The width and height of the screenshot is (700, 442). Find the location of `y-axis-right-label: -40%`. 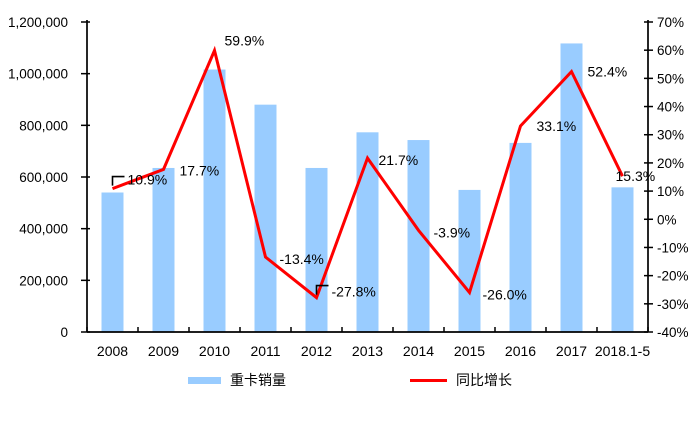

y-axis-right-label: -40% is located at coordinates (673, 332).